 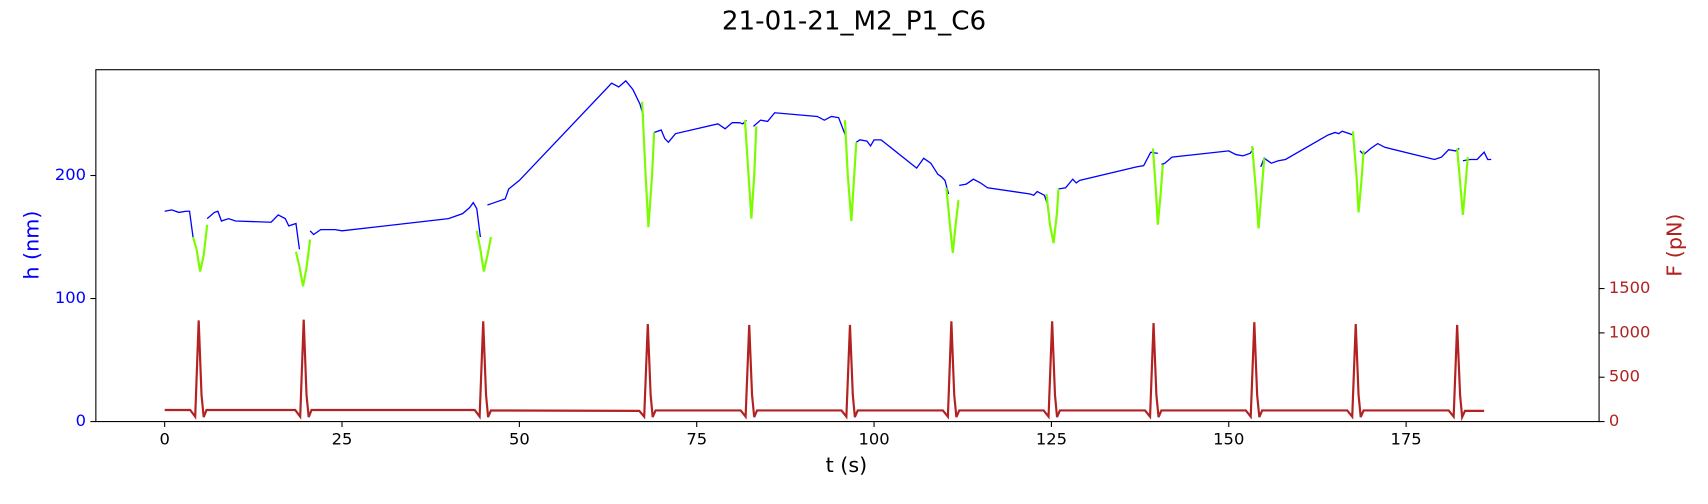 What do you see at coordinates (1228, 439) in the screenshot?
I see `x-tick-label: 150` at bounding box center [1228, 439].